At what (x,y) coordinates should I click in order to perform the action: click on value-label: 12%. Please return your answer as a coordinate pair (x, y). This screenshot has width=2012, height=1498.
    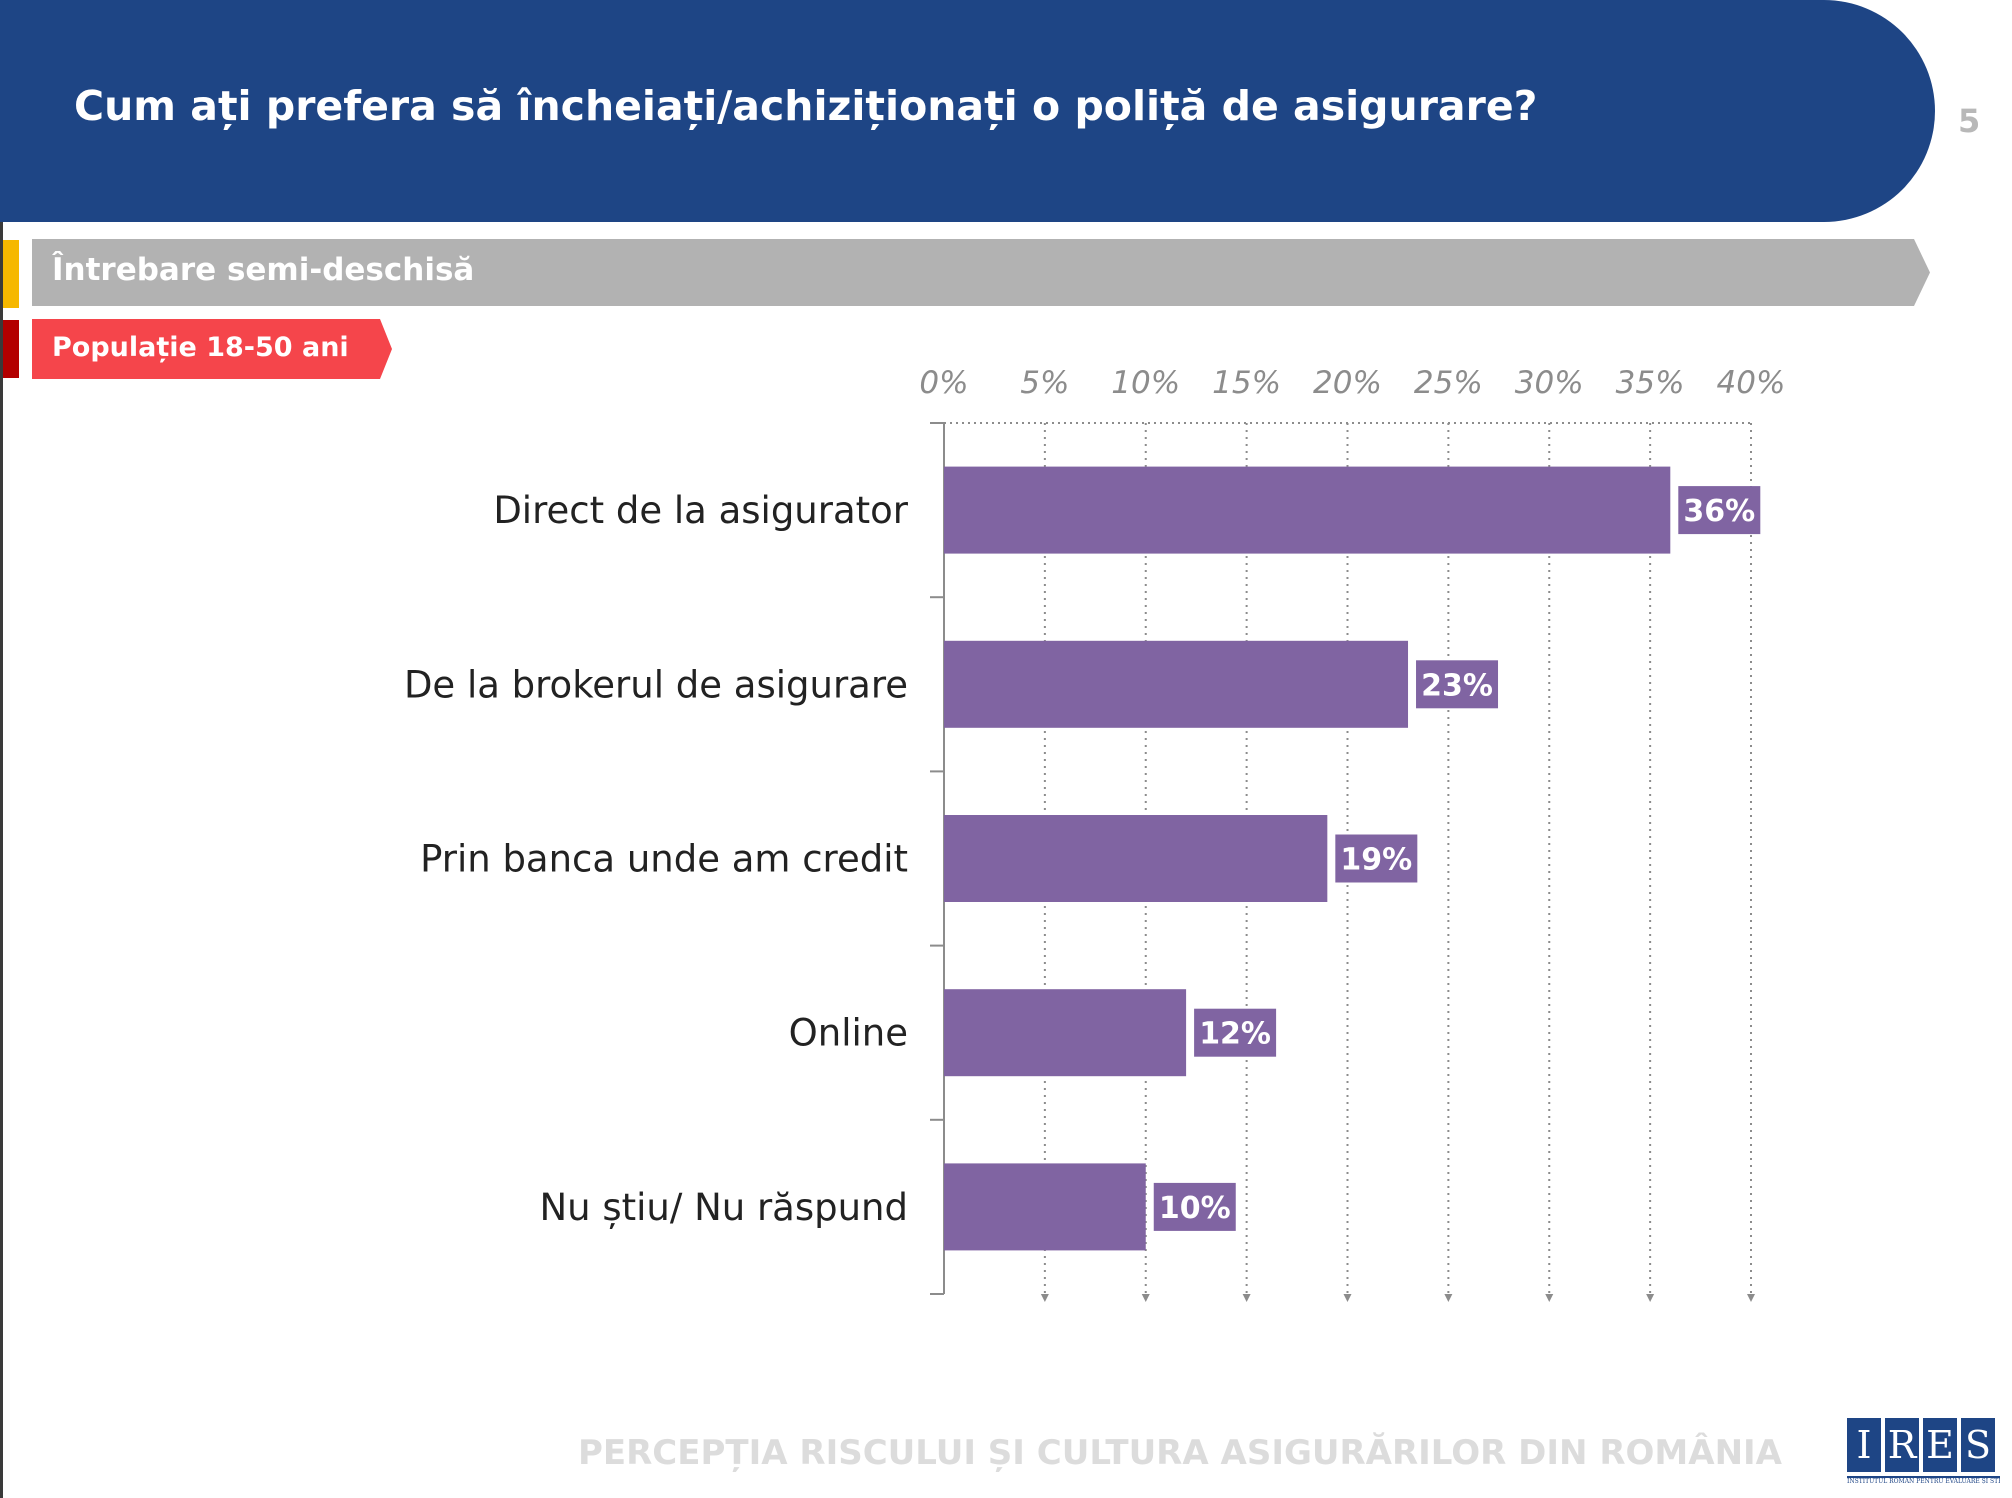
    Looking at the image, I should click on (1235, 1034).